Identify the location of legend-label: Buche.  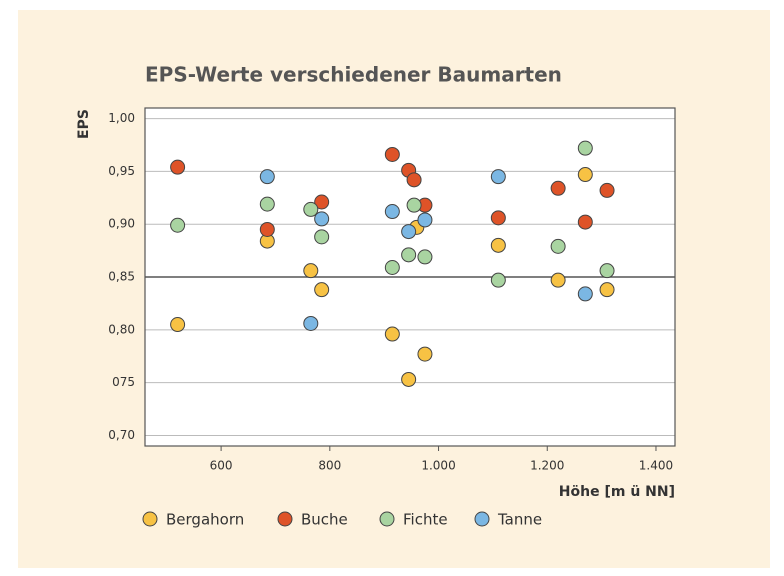
(324, 520).